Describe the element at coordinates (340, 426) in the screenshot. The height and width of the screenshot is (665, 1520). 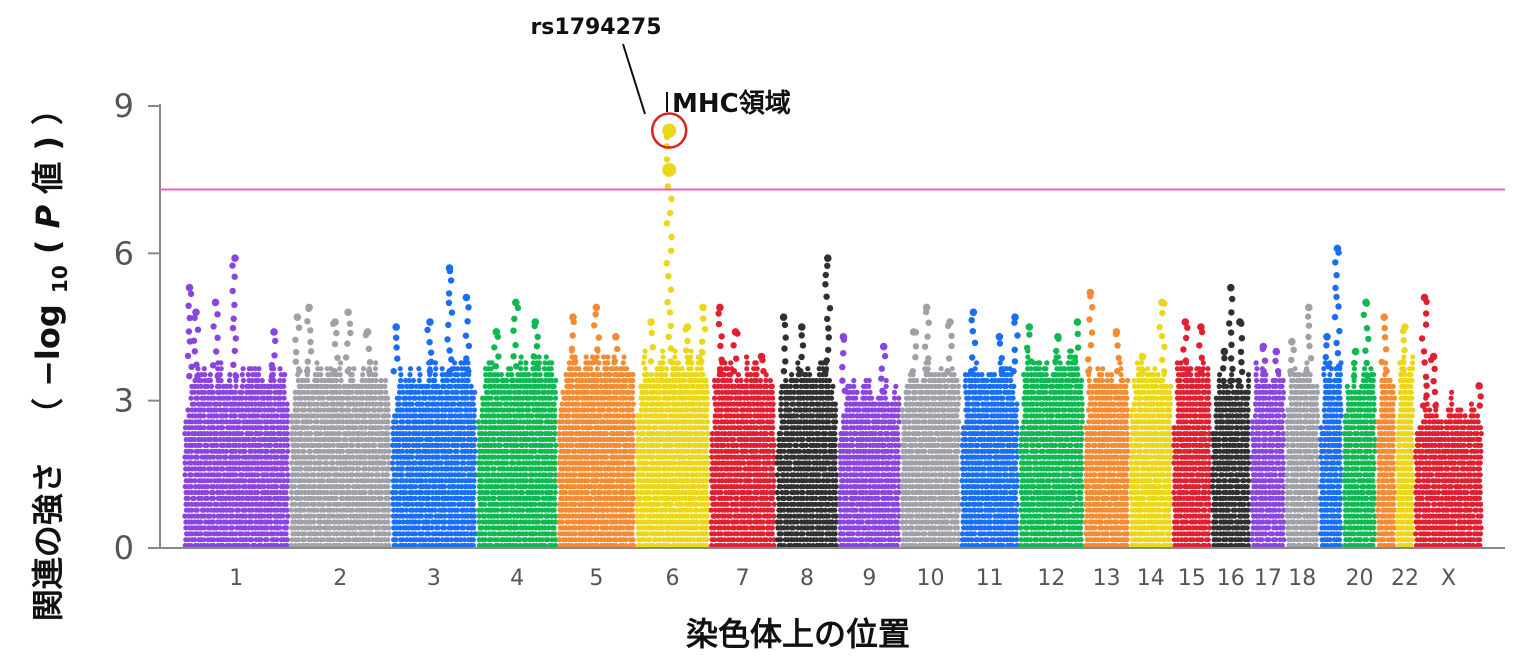
I see `chromosome-2-points` at that location.